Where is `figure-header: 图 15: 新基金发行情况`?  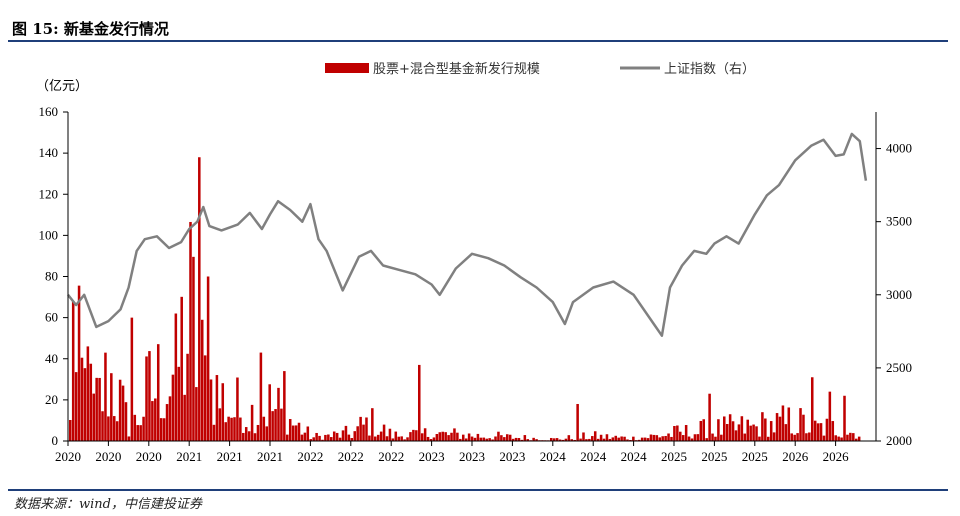
figure-header: 图 15: 新基金发行情况 is located at coordinates (480, 22).